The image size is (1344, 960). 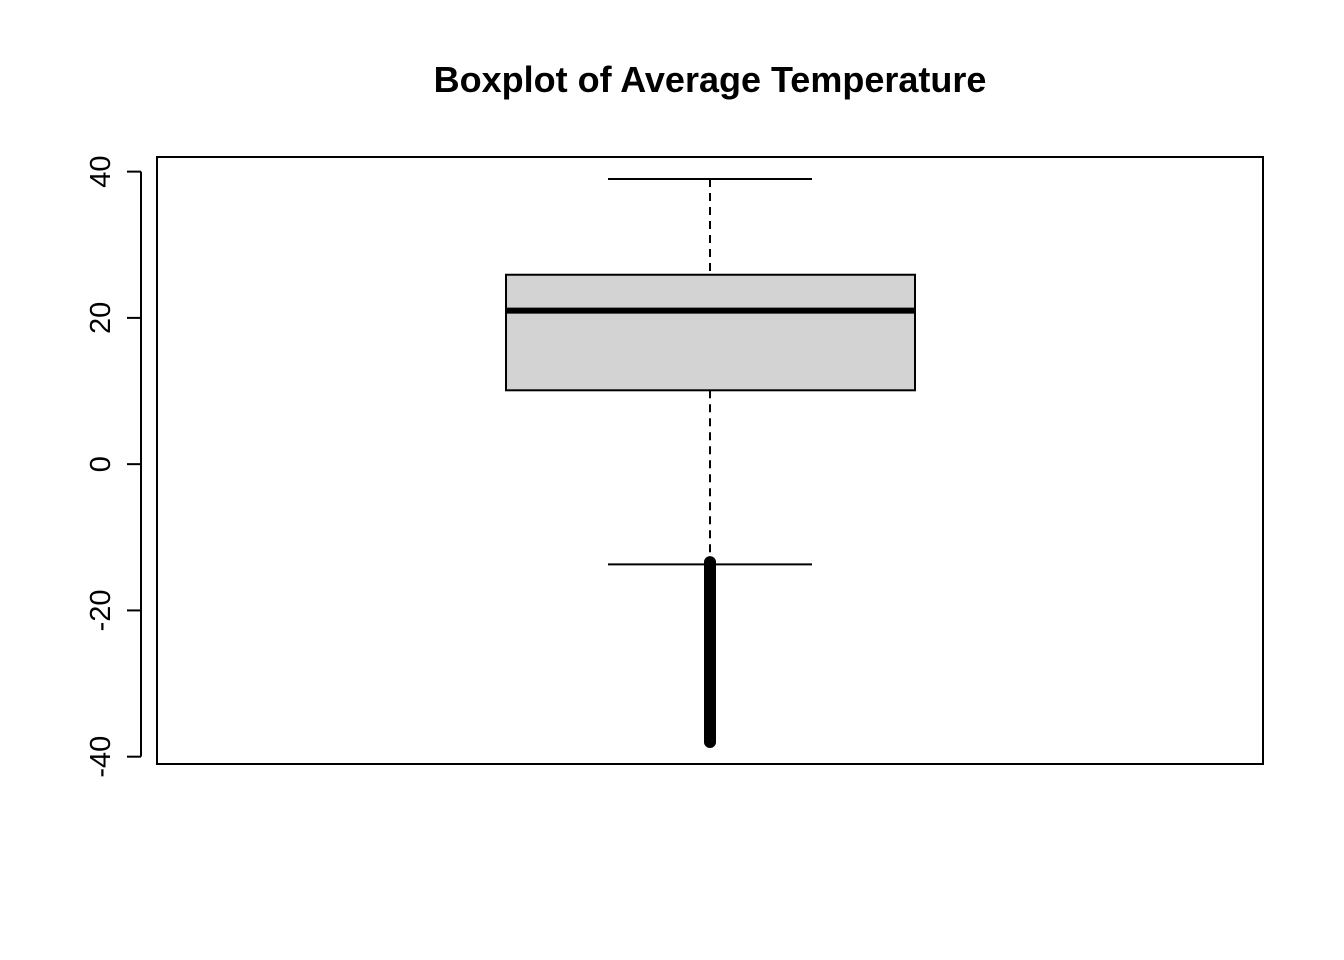 I want to click on box-group, so click(x=710, y=371).